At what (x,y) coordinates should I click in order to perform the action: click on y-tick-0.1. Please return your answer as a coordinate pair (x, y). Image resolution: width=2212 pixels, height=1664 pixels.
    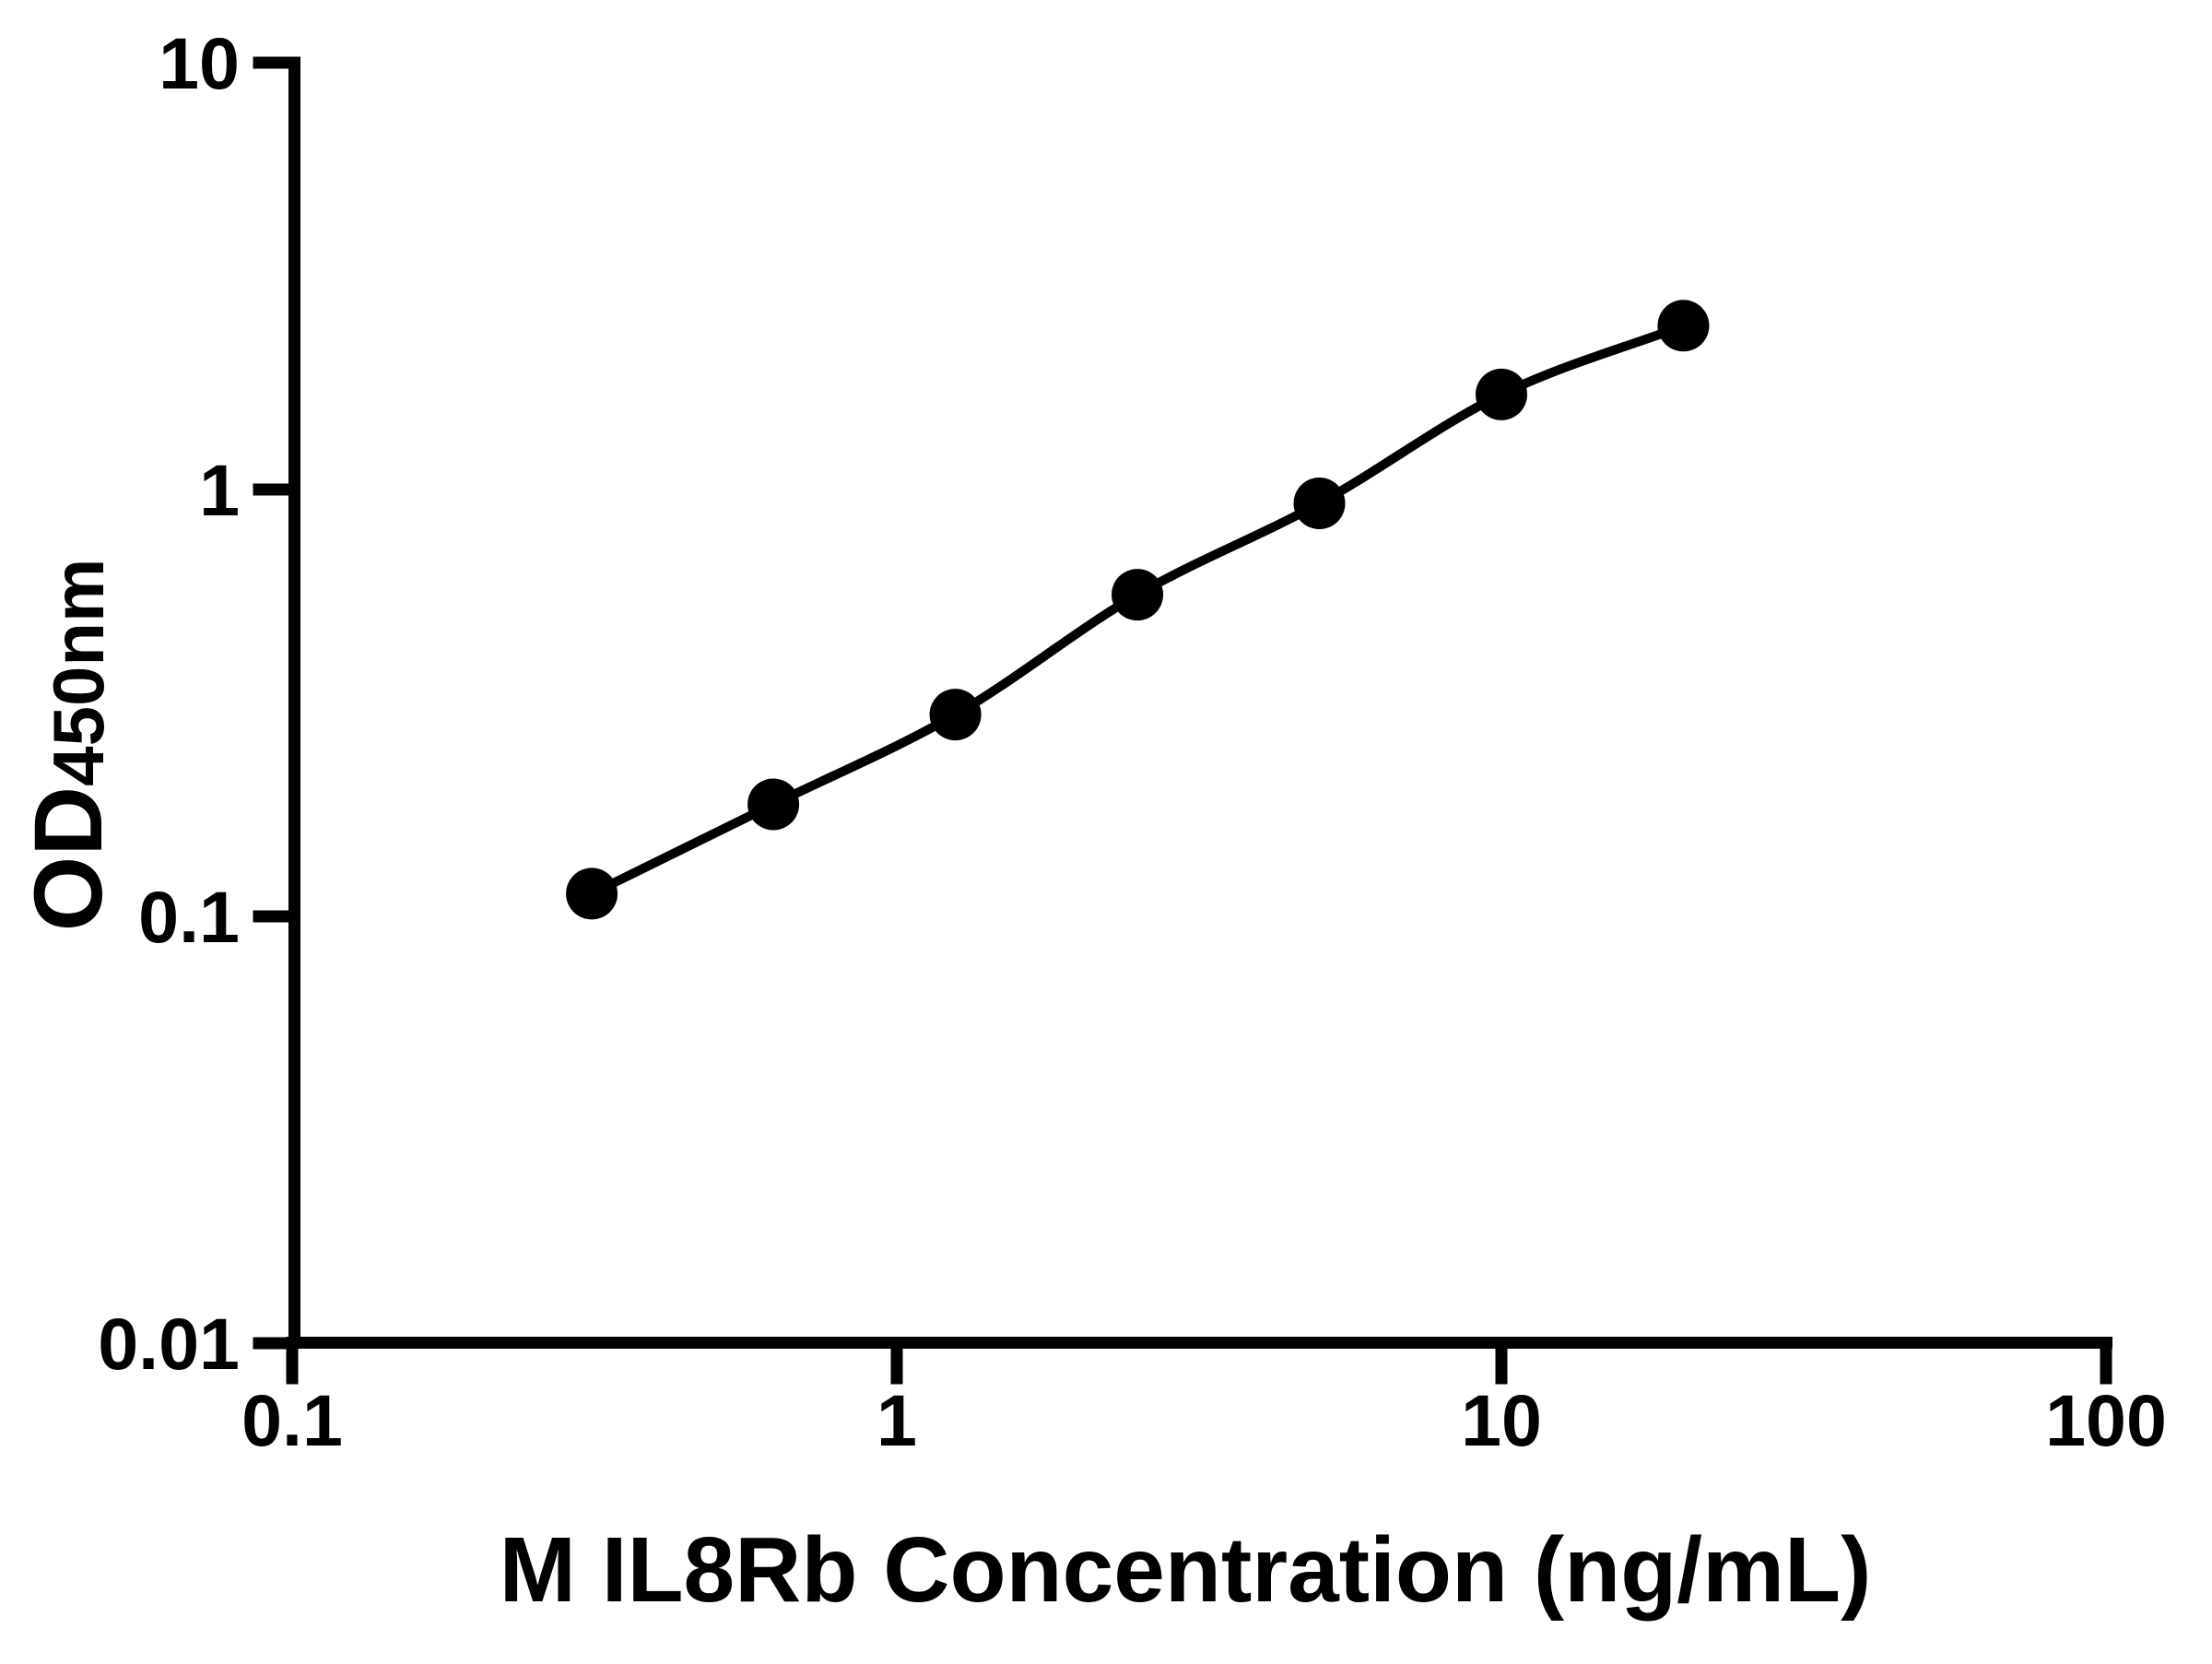
    Looking at the image, I should click on (274, 916).